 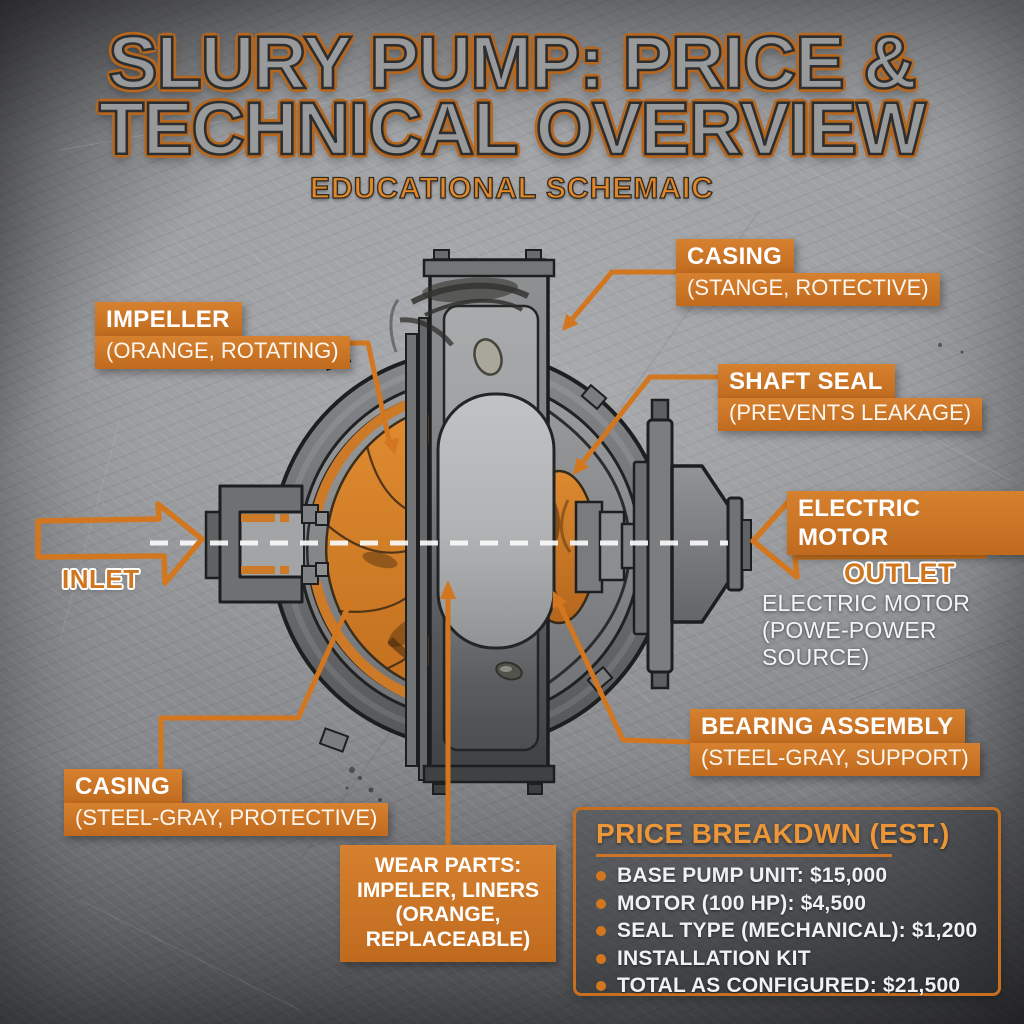 I want to click on page-title: SLURY PUMP: PRICE & TECHNICAL OVERVIEW, so click(x=512, y=95).